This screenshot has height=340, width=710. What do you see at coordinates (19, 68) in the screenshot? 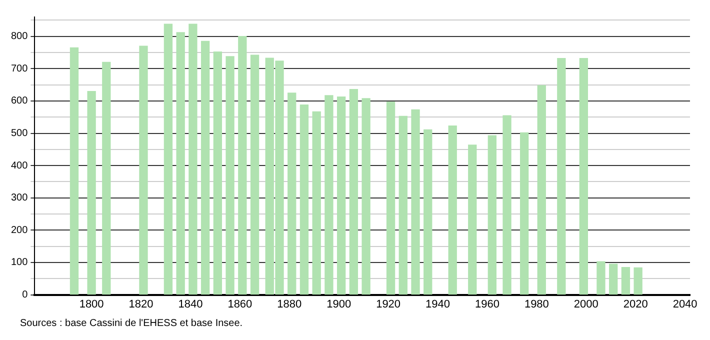
I see `y-tick-label: 700` at bounding box center [19, 68].